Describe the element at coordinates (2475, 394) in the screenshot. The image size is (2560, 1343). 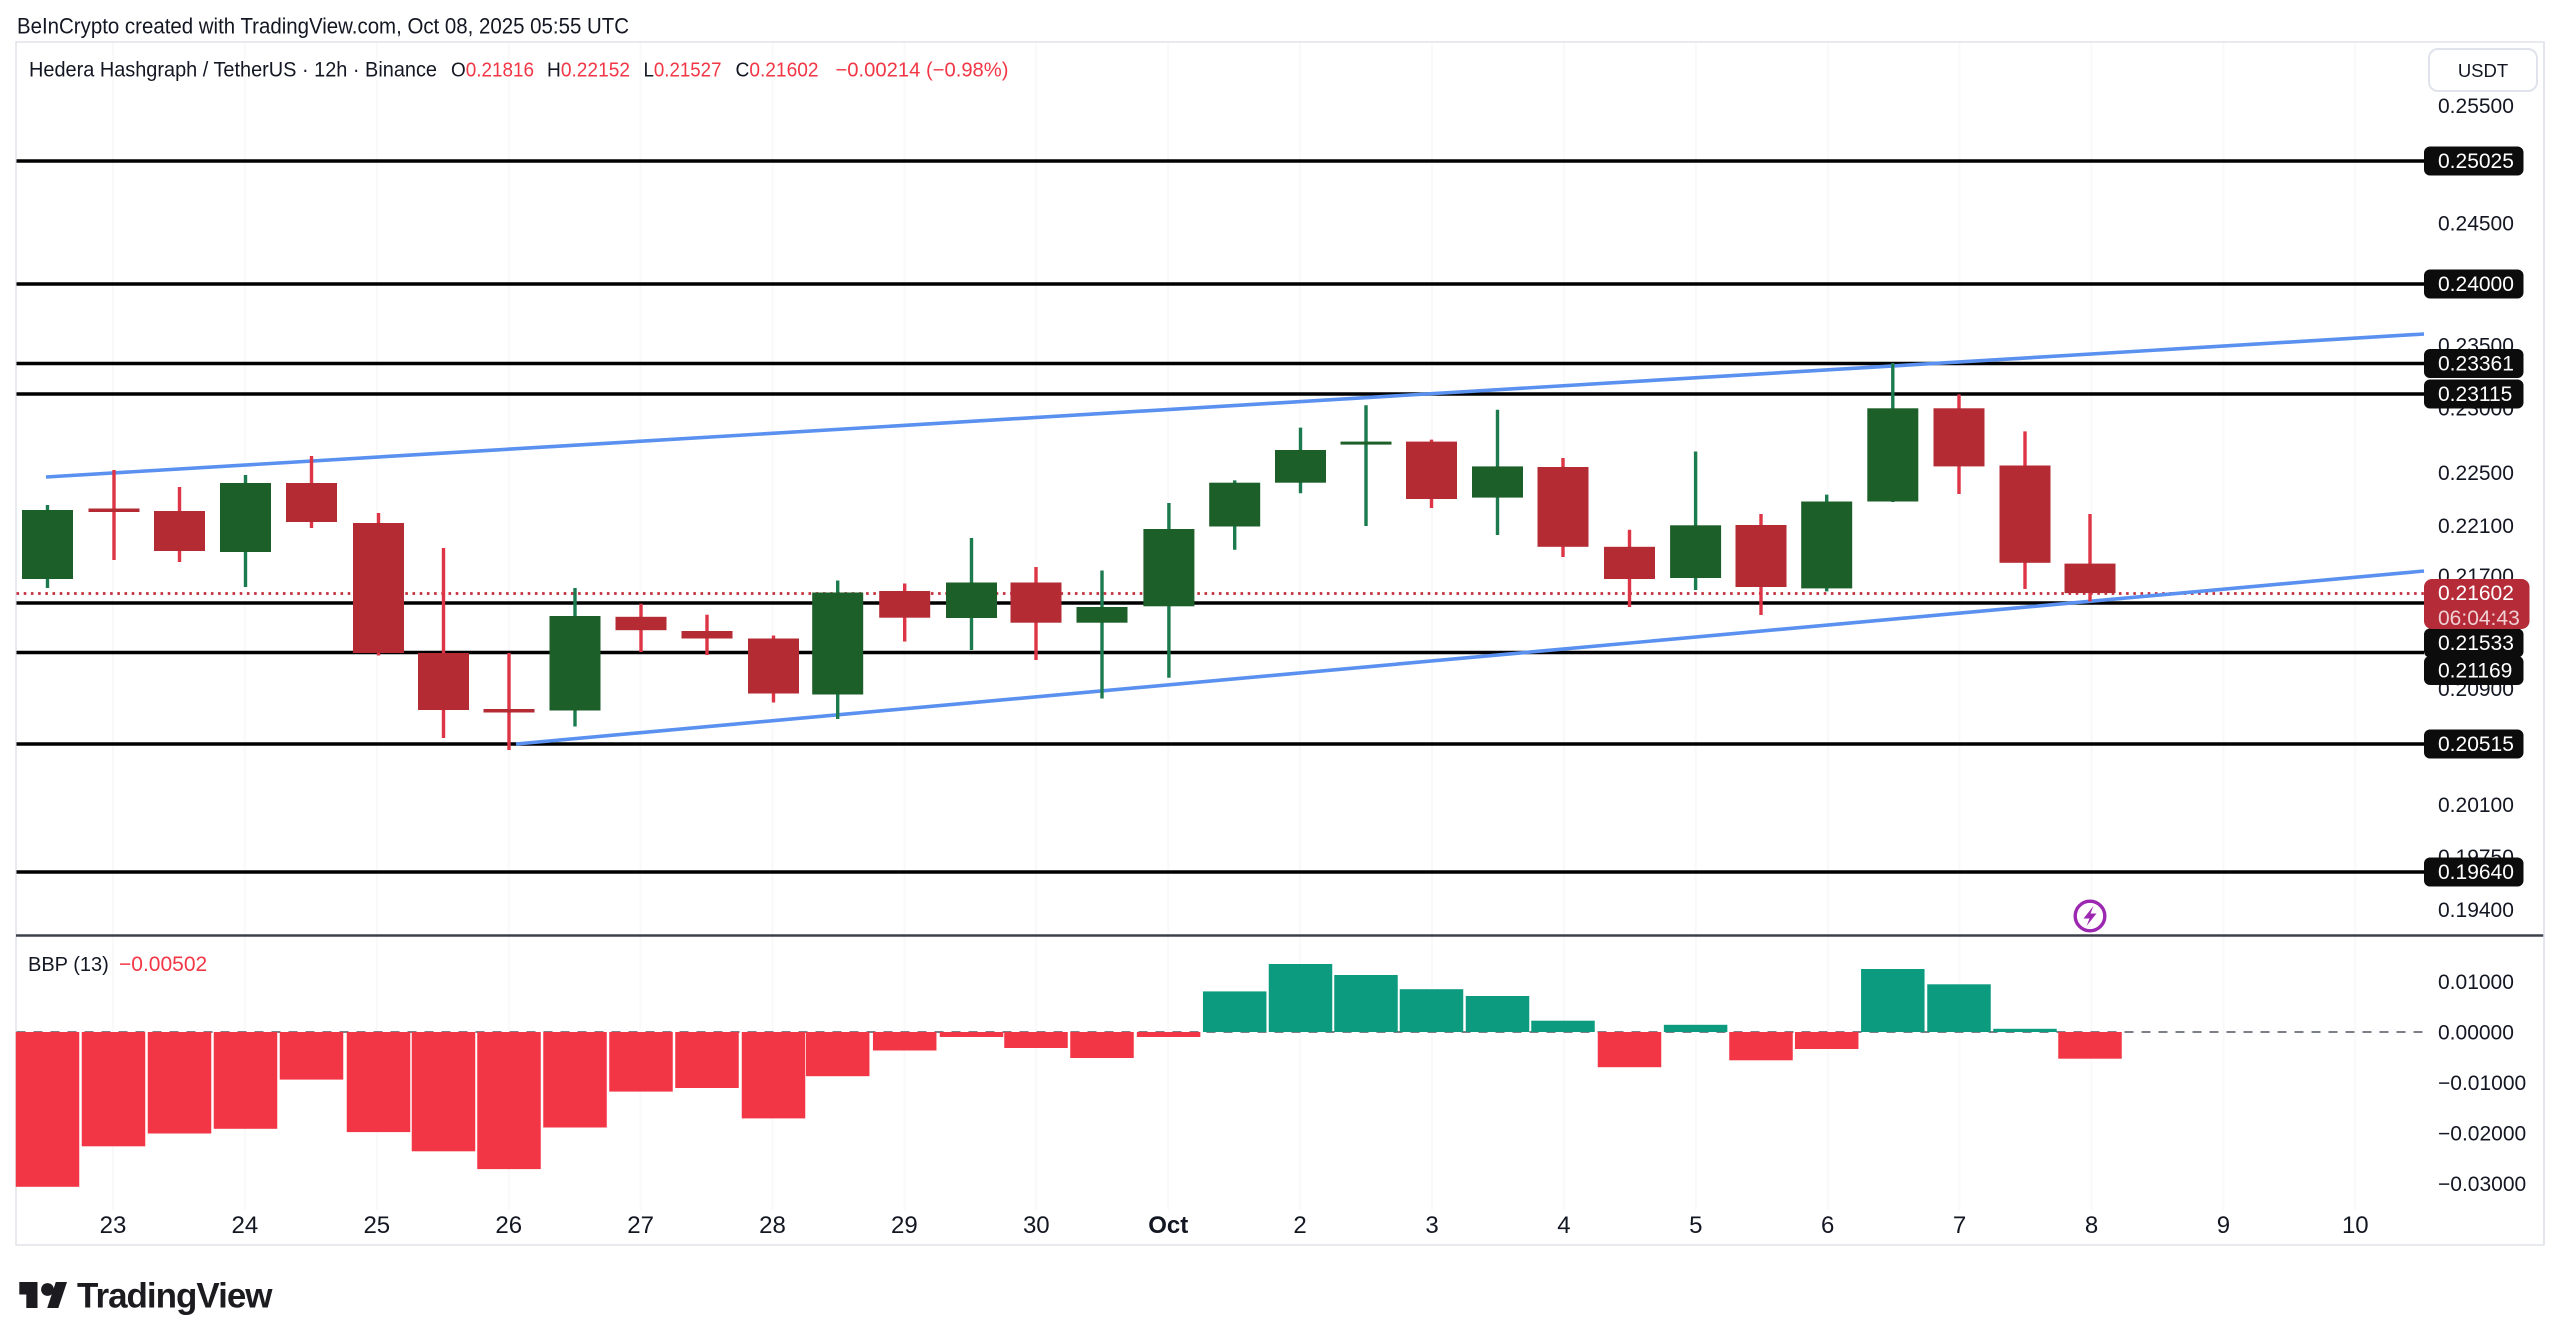
I see `svg-text: 0.23115` at that location.